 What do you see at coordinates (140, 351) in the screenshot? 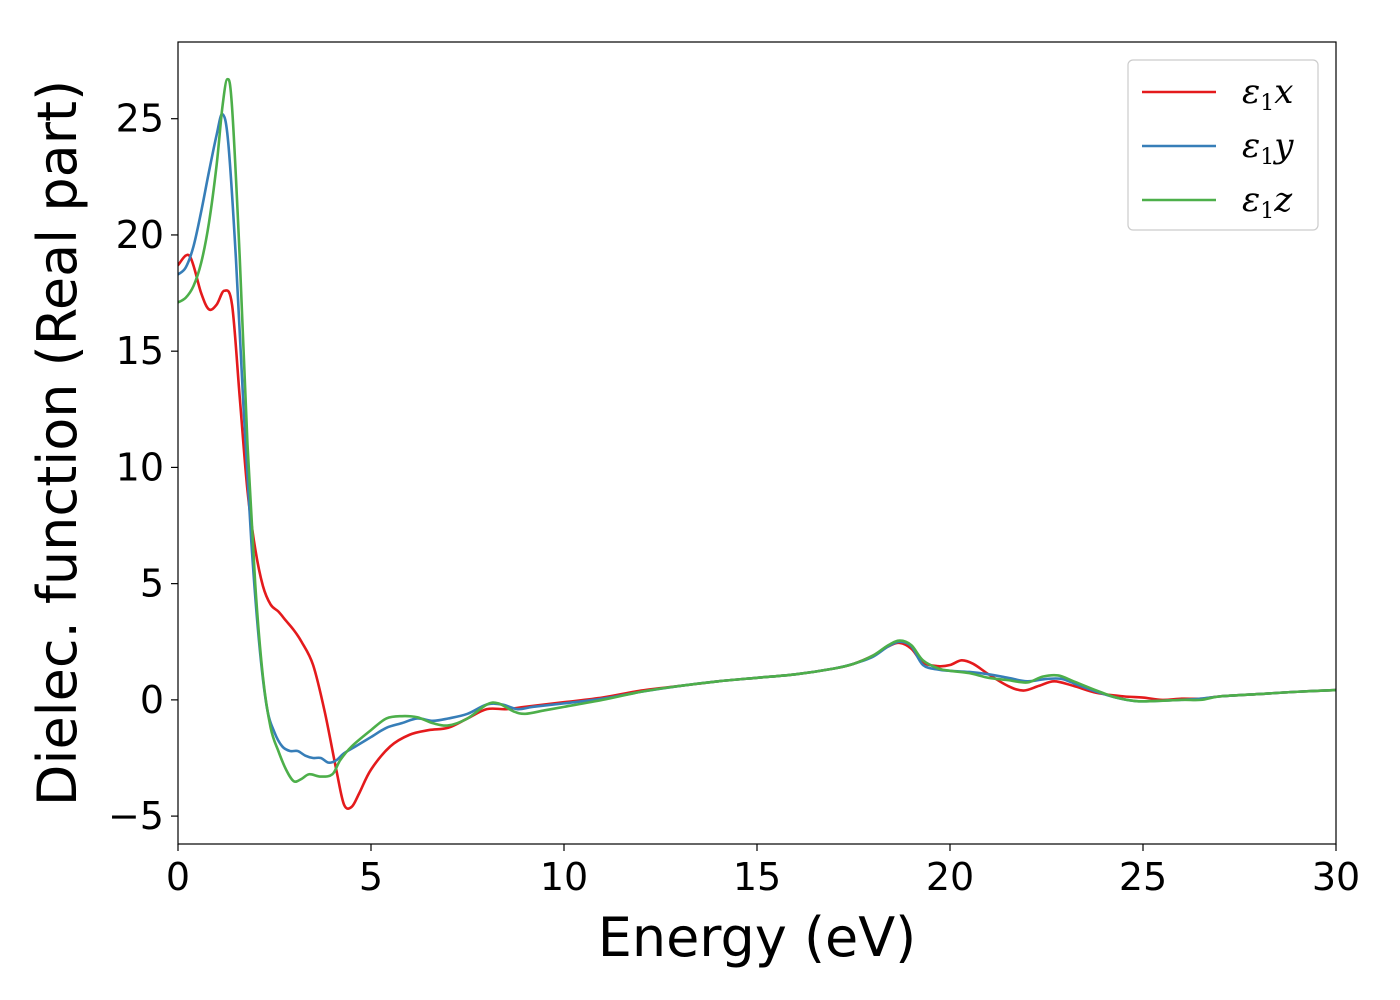
I see `y-tick-label: 15` at bounding box center [140, 351].